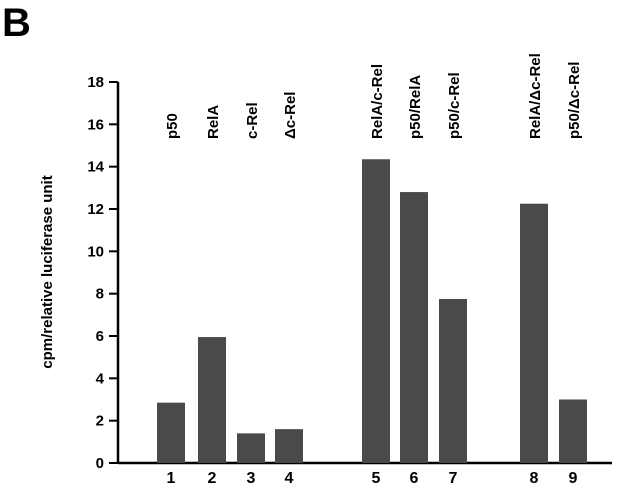 This screenshot has width=640, height=486. I want to click on x-category-label: 7, so click(453, 478).